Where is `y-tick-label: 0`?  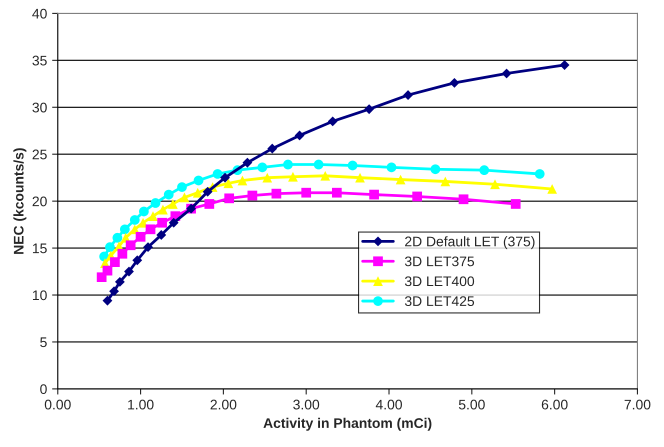
y-tick-label: 0 is located at coordinates (43, 389).